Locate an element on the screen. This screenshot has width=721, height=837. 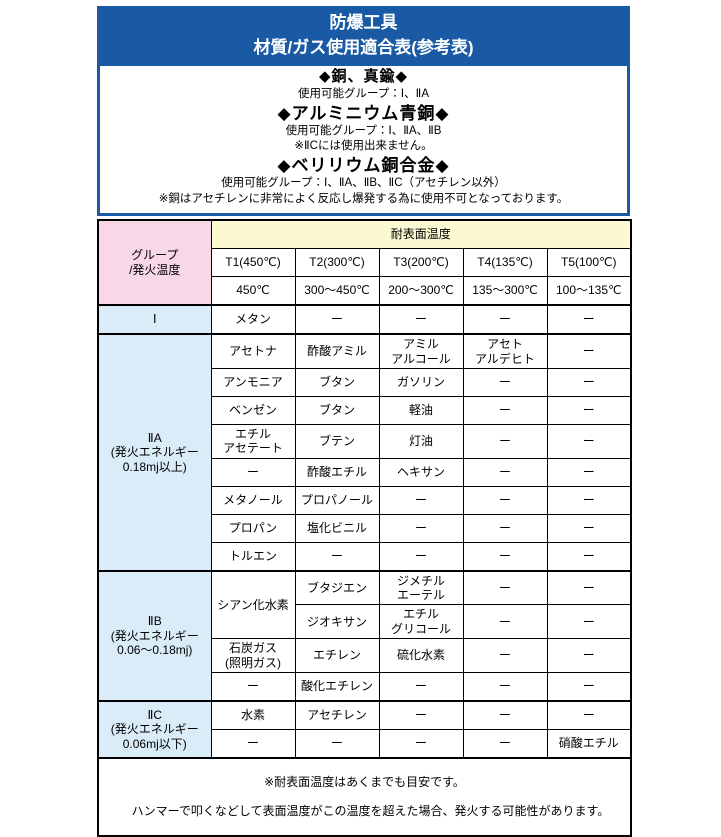
header-row-surface-temp: グループ /発火温度 耐表面温度 is located at coordinates (364, 262).